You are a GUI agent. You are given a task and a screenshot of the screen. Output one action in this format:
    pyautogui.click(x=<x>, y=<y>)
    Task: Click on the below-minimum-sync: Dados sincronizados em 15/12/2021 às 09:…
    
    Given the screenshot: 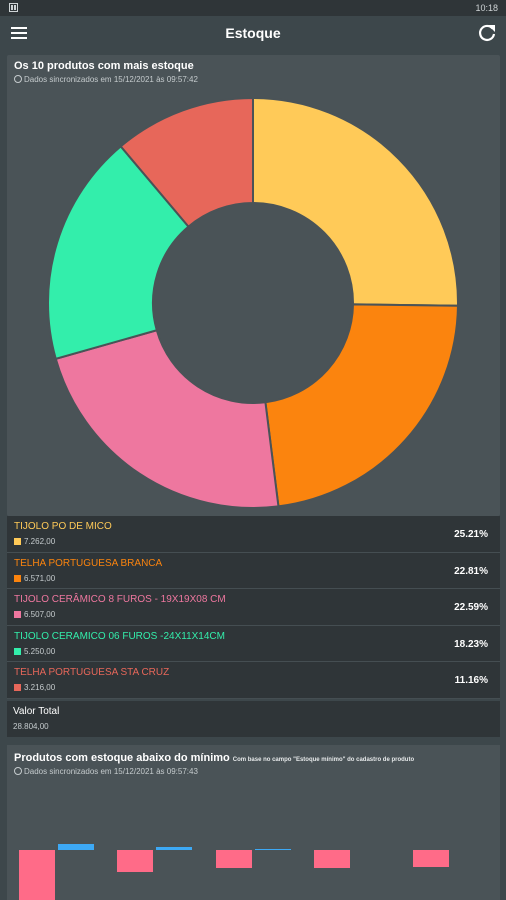 What is the action you would take?
    pyautogui.click(x=106, y=771)
    